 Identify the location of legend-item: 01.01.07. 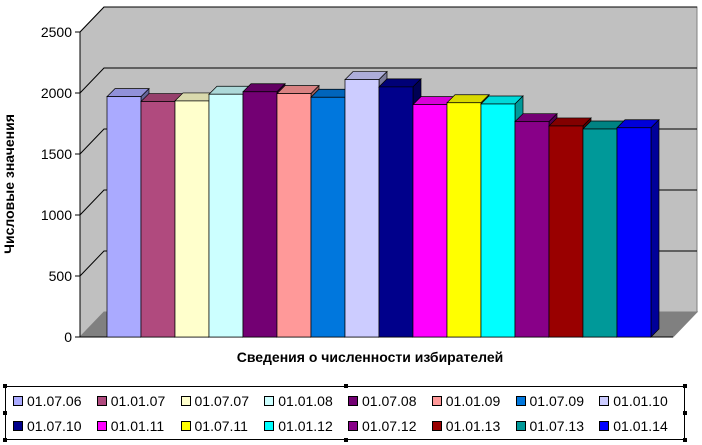
(136, 401).